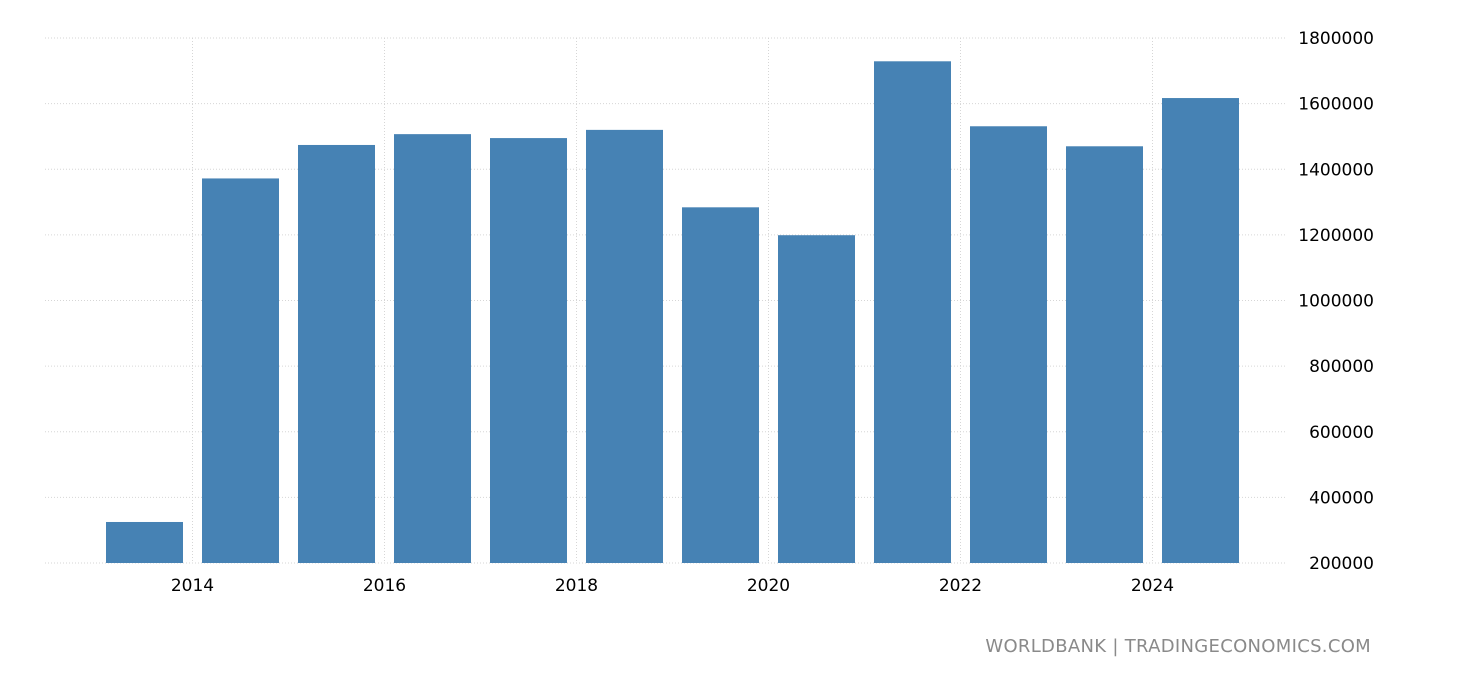  Describe the element at coordinates (240, 370) in the screenshot. I see `bar-2014` at that location.